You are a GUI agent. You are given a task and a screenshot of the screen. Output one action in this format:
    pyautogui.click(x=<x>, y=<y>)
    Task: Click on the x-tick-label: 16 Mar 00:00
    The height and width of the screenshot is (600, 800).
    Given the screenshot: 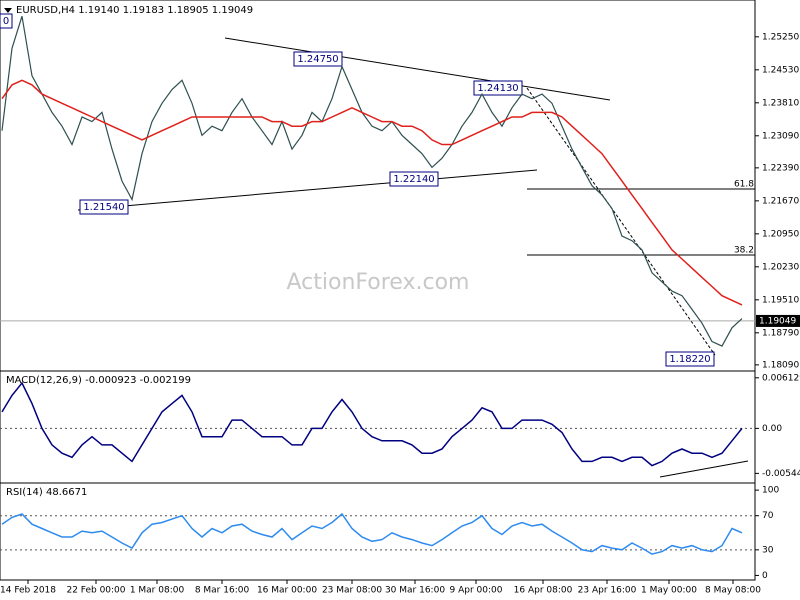 What is the action you would take?
    pyautogui.click(x=287, y=591)
    